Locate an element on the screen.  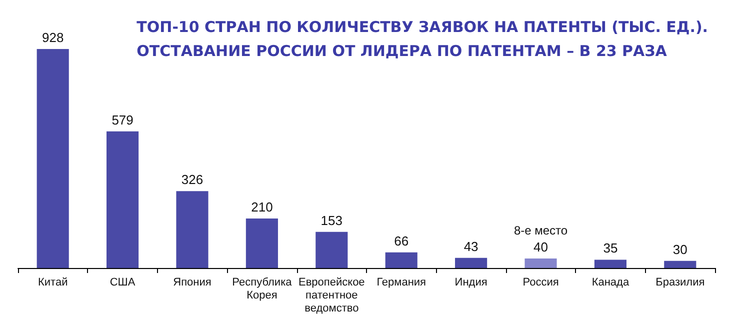
data-label: 928 is located at coordinates (53, 37).